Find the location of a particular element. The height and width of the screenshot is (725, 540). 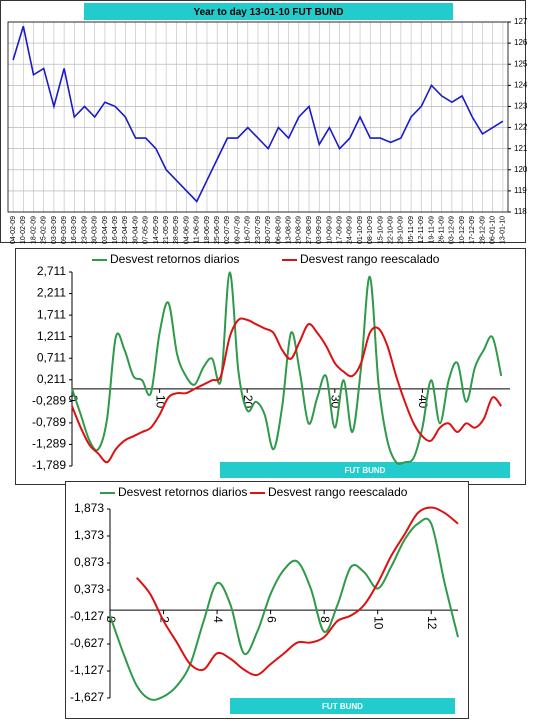

x-tick-label: 23-07-09 is located at coordinates (258, 230).